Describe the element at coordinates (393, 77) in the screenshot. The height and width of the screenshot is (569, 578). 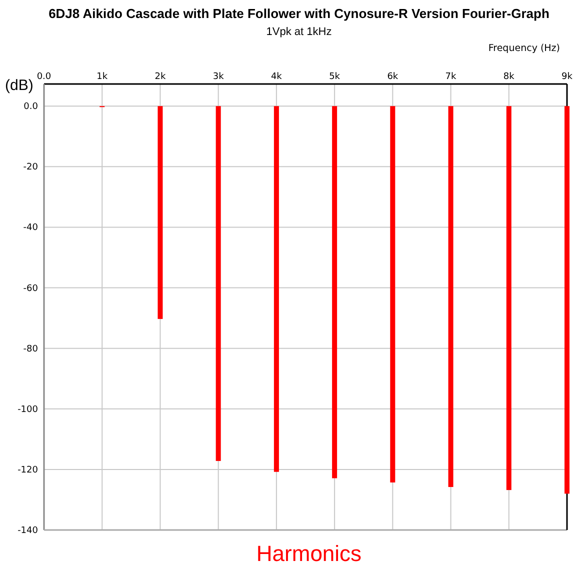
I see `x-tick-label: 6k` at that location.